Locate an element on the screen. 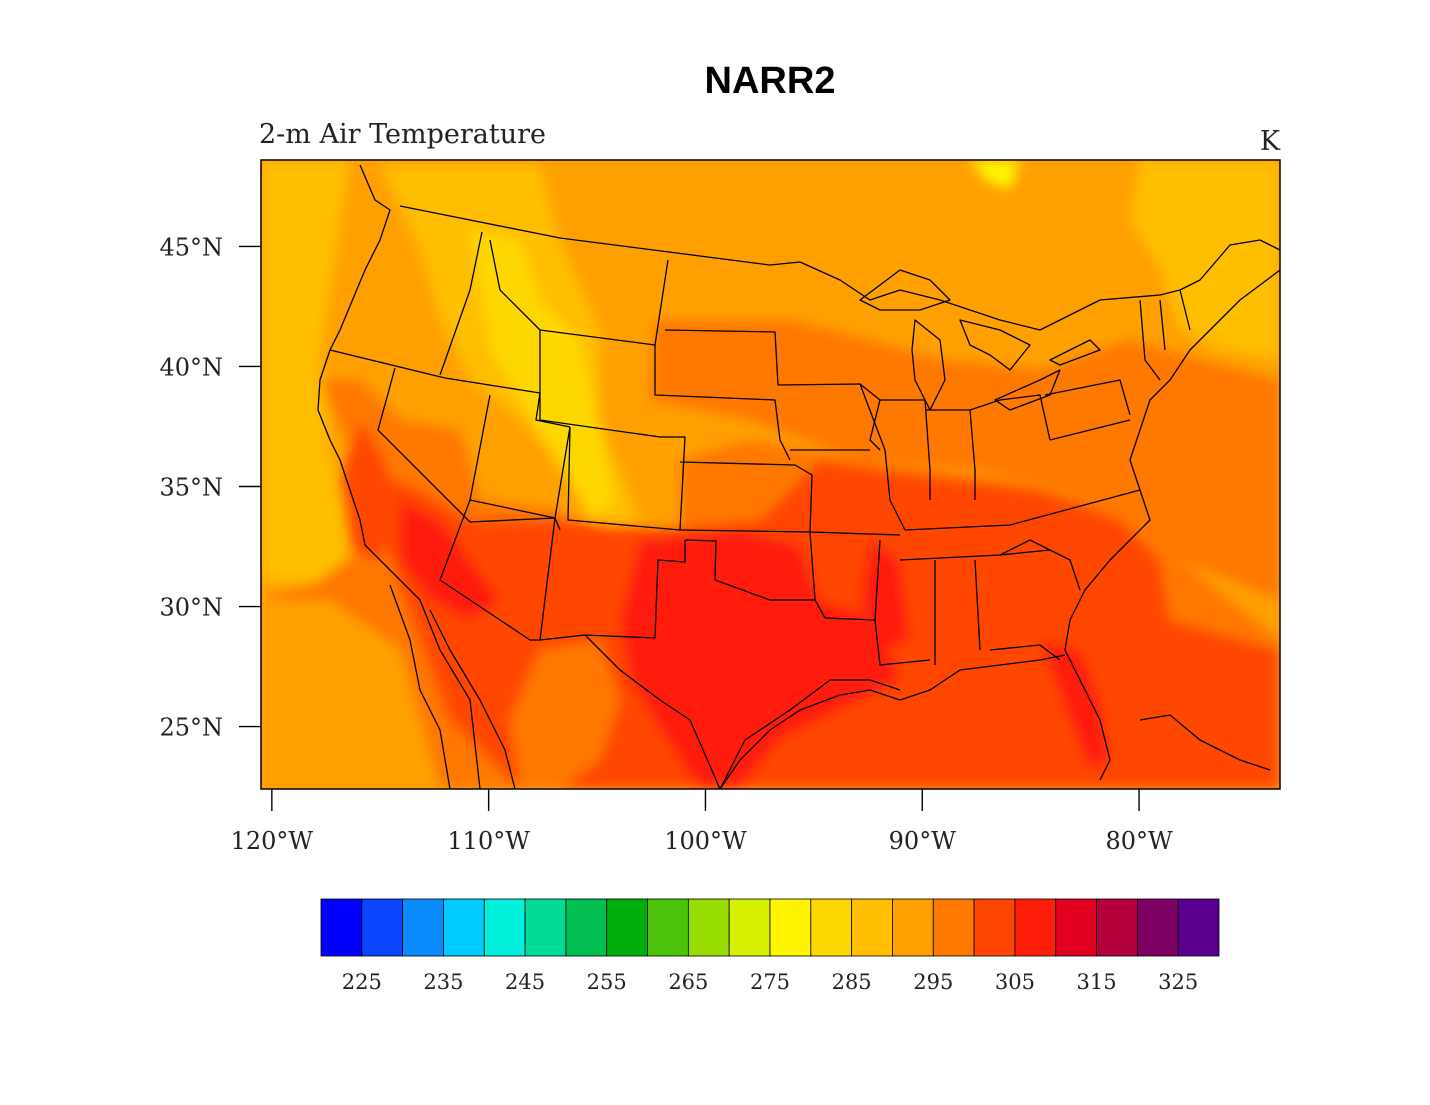 The image size is (1430, 1105). colorbar-label: 325 is located at coordinates (1178, 982).